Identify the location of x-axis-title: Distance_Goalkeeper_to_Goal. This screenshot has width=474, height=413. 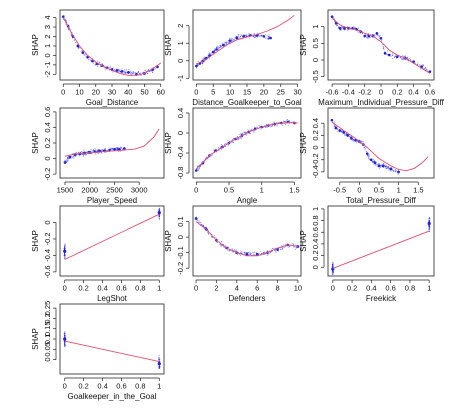
(247, 102).